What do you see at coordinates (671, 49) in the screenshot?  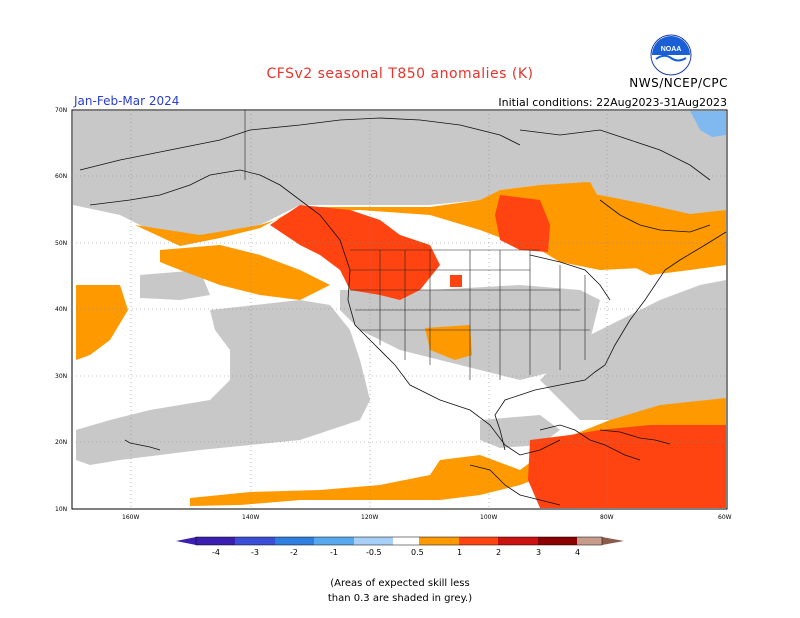 I see `svg-text: NOAA` at bounding box center [671, 49].